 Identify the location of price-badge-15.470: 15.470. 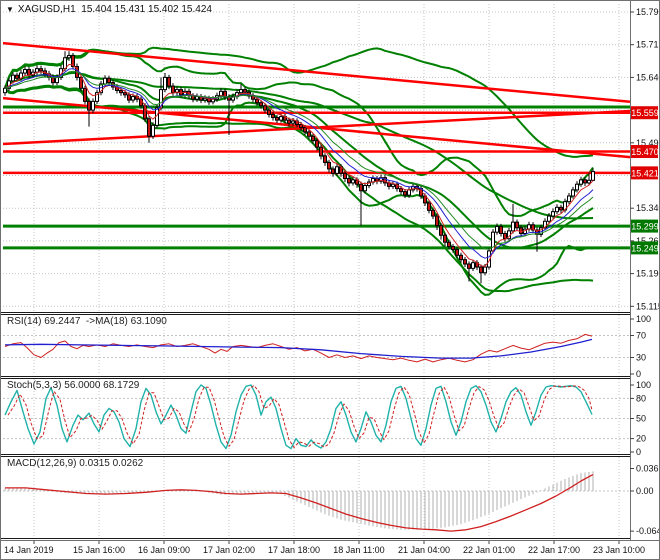
(645, 152).